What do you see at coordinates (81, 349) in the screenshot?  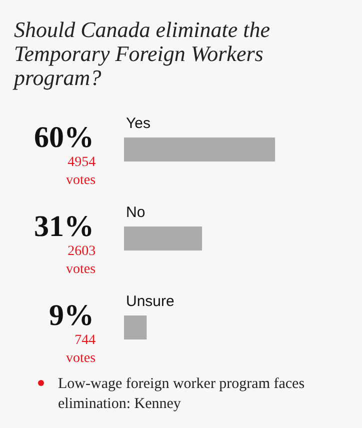 I see `text: 744 votes` at bounding box center [81, 349].